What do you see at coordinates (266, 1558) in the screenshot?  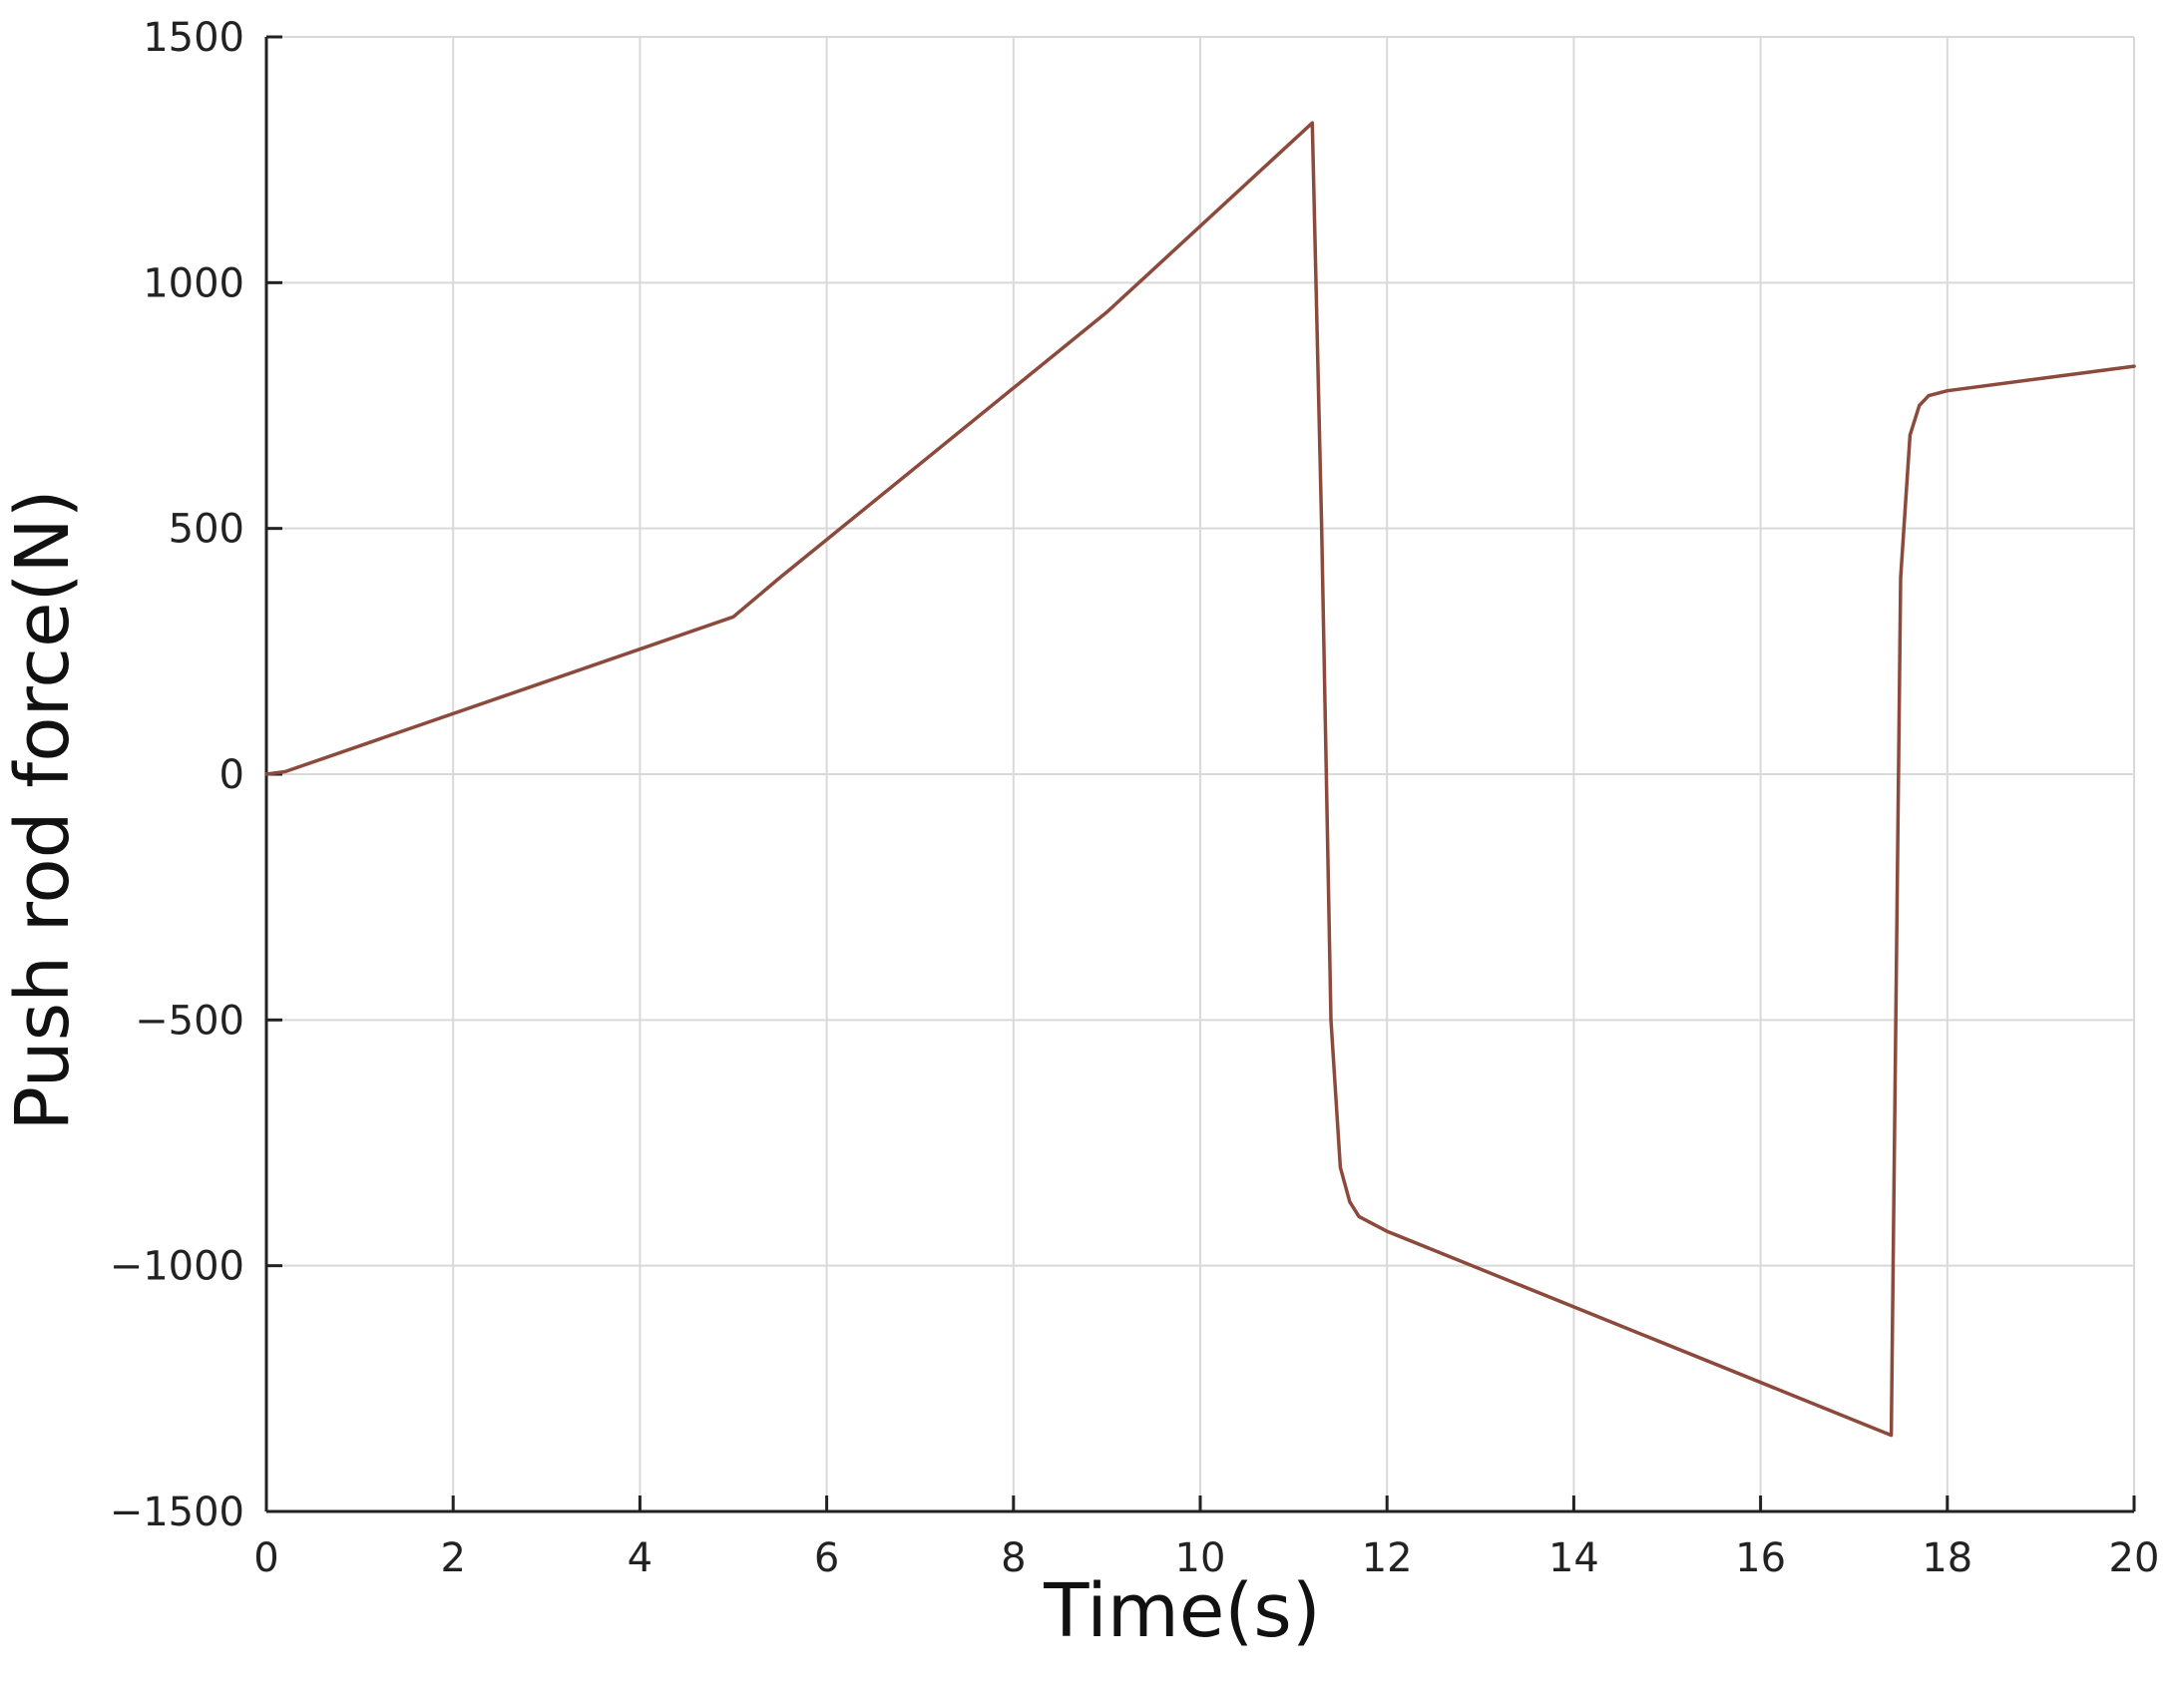 I see `x-tick-label: 0` at bounding box center [266, 1558].